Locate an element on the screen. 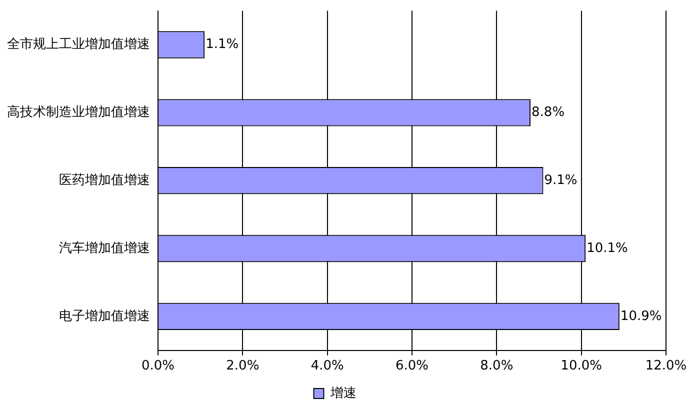 This screenshot has width=694, height=414. x-tick-label: 6.0% is located at coordinates (412, 366).